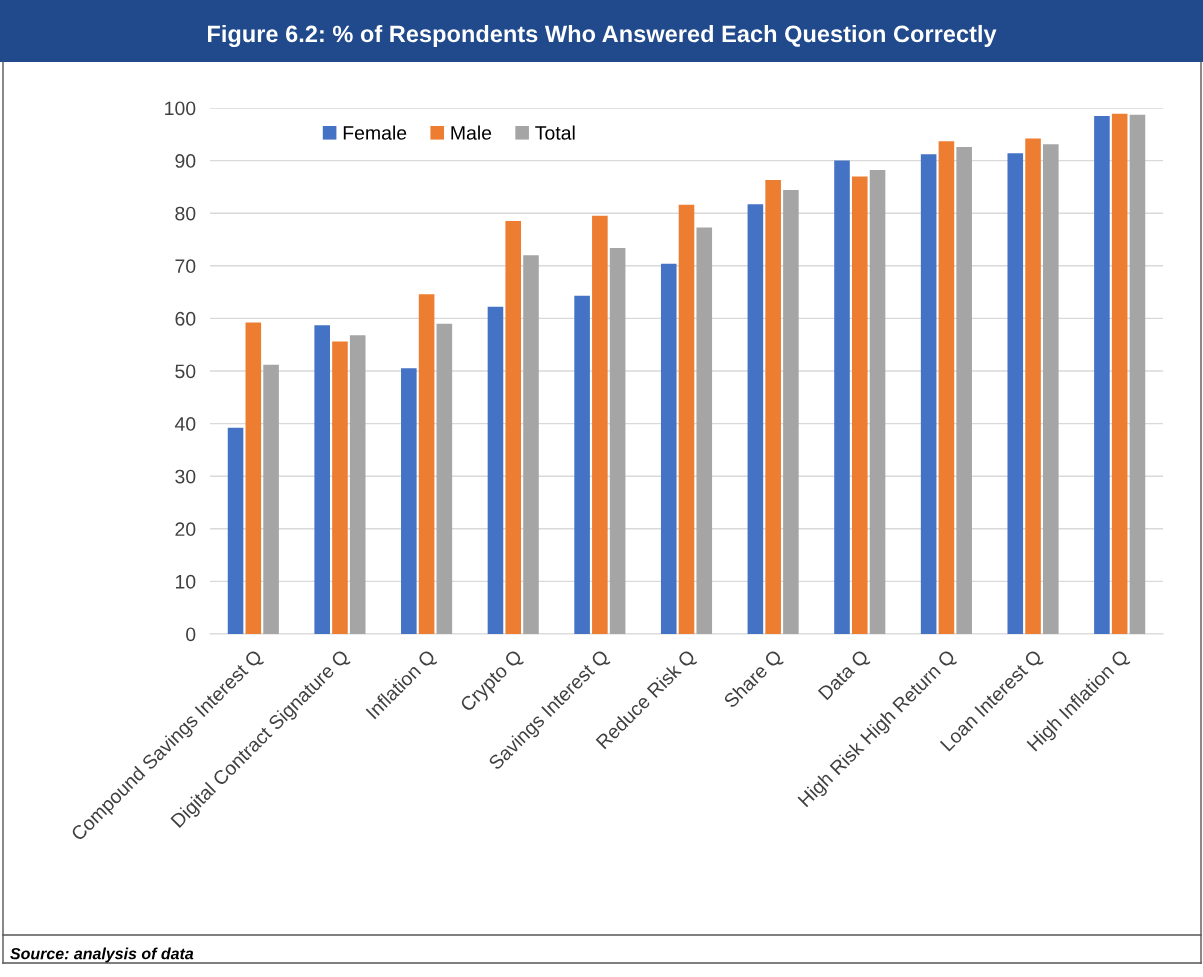  I want to click on chart-title: Figure 6.2: % of Respondents Who Answered Each Question Correctly, so click(602, 36).